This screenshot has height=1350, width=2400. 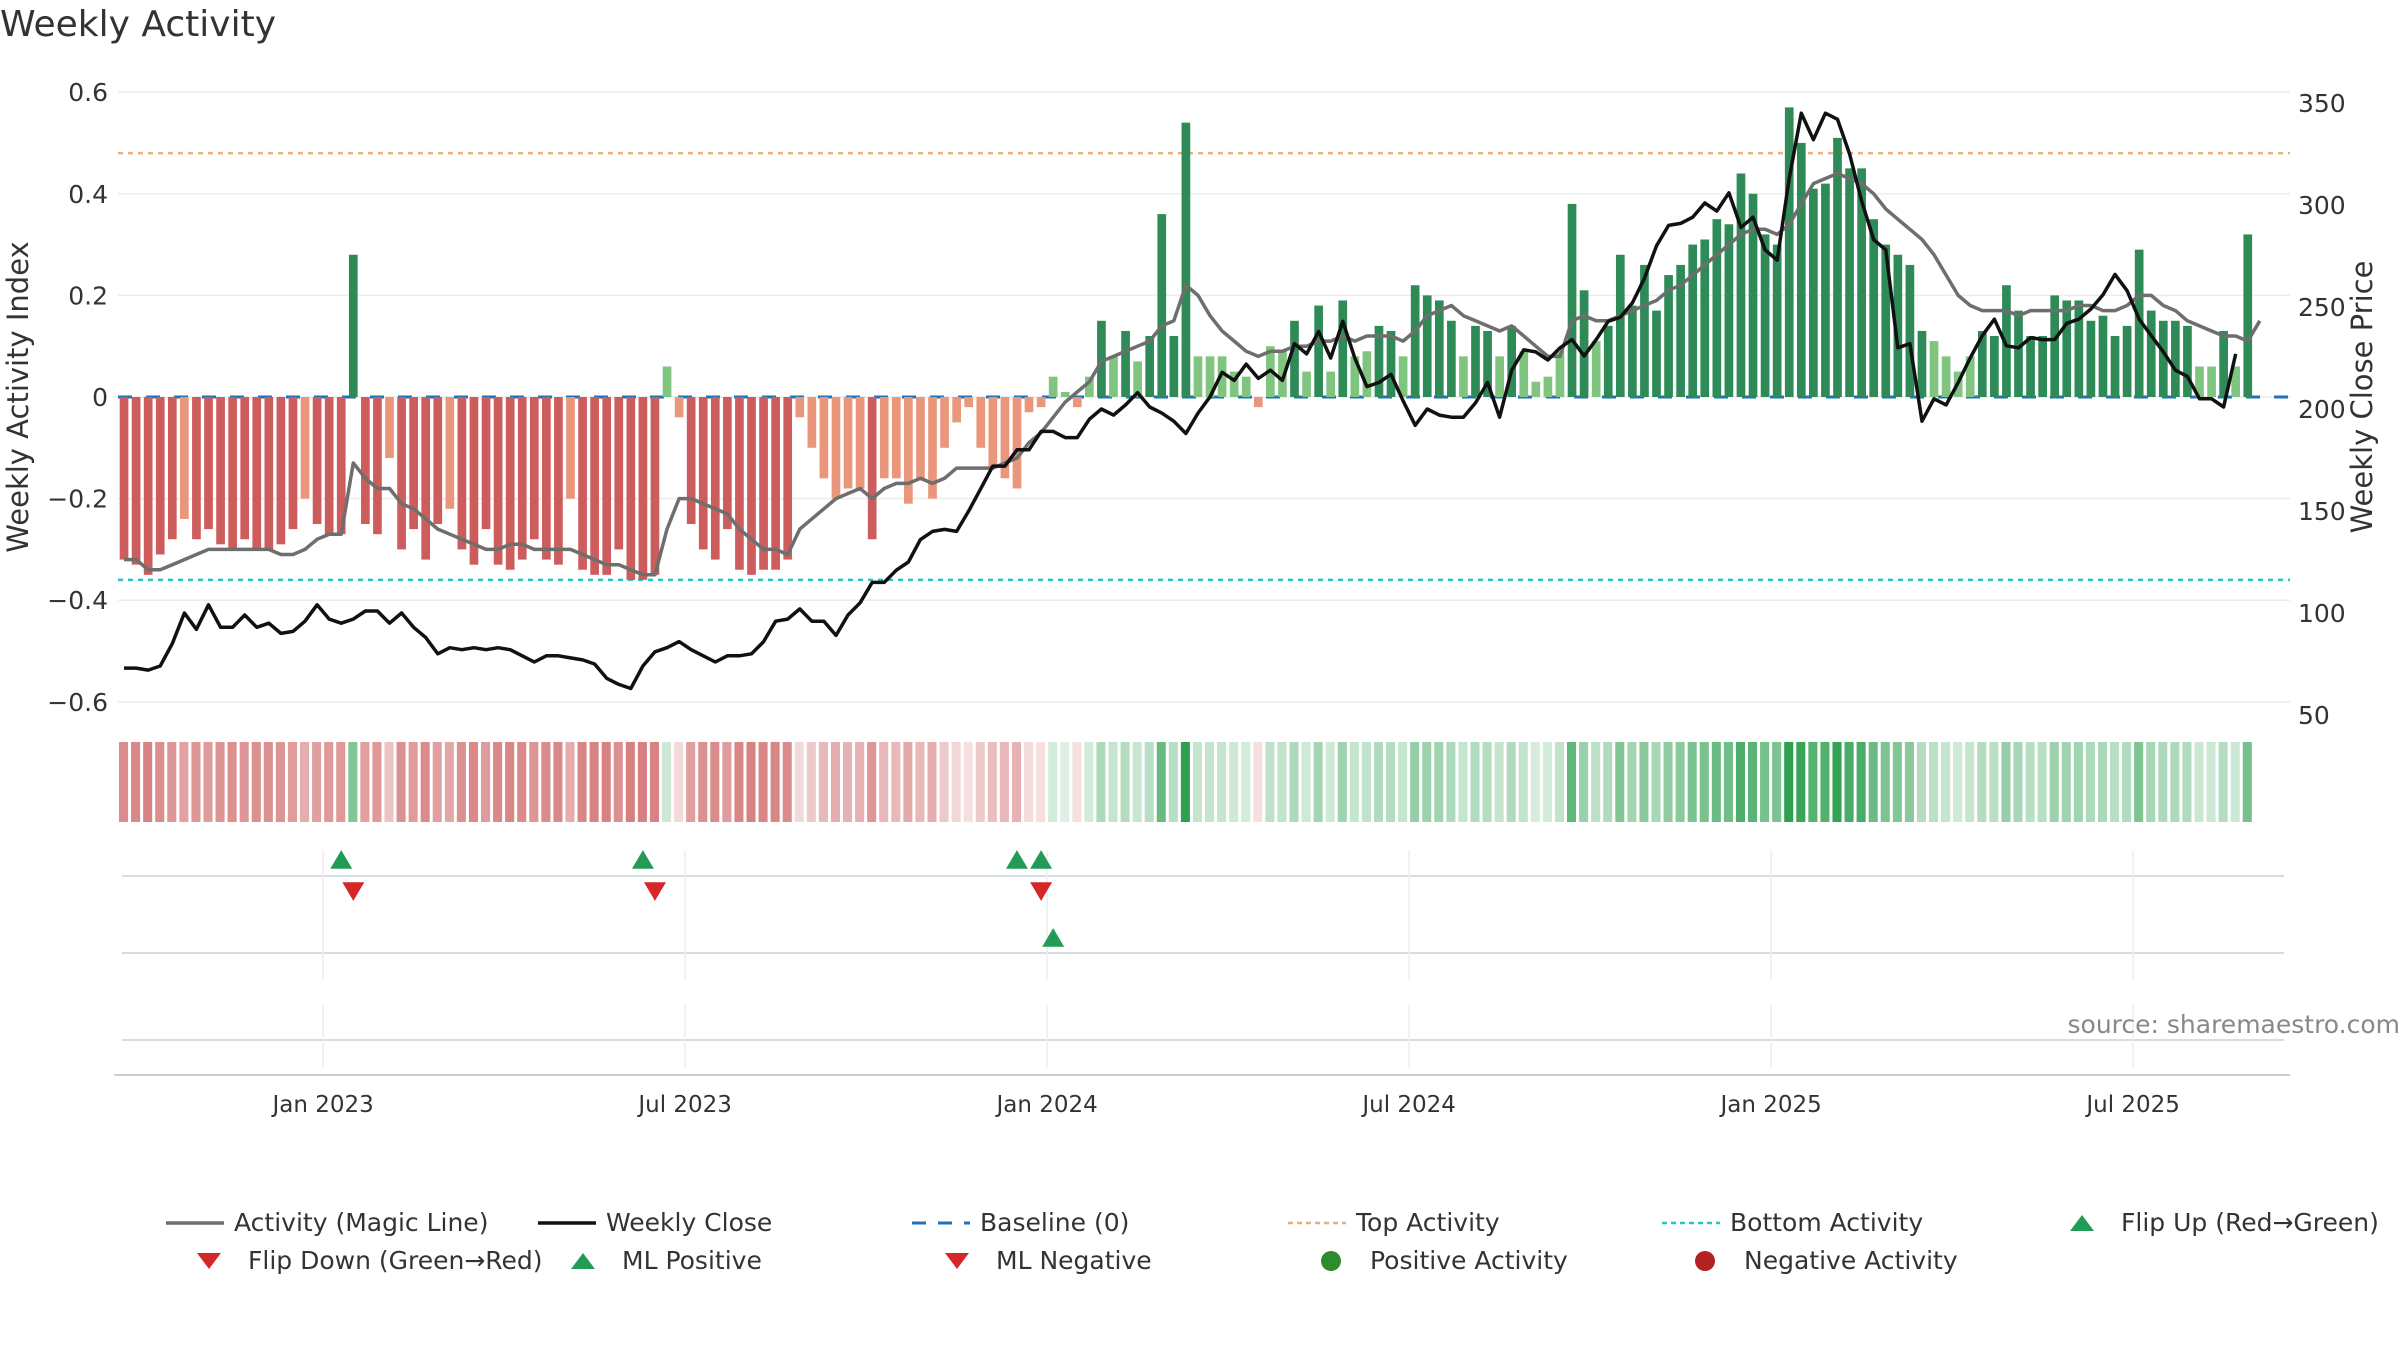 I want to click on y-tick-label: 0.4, so click(x=88, y=194).